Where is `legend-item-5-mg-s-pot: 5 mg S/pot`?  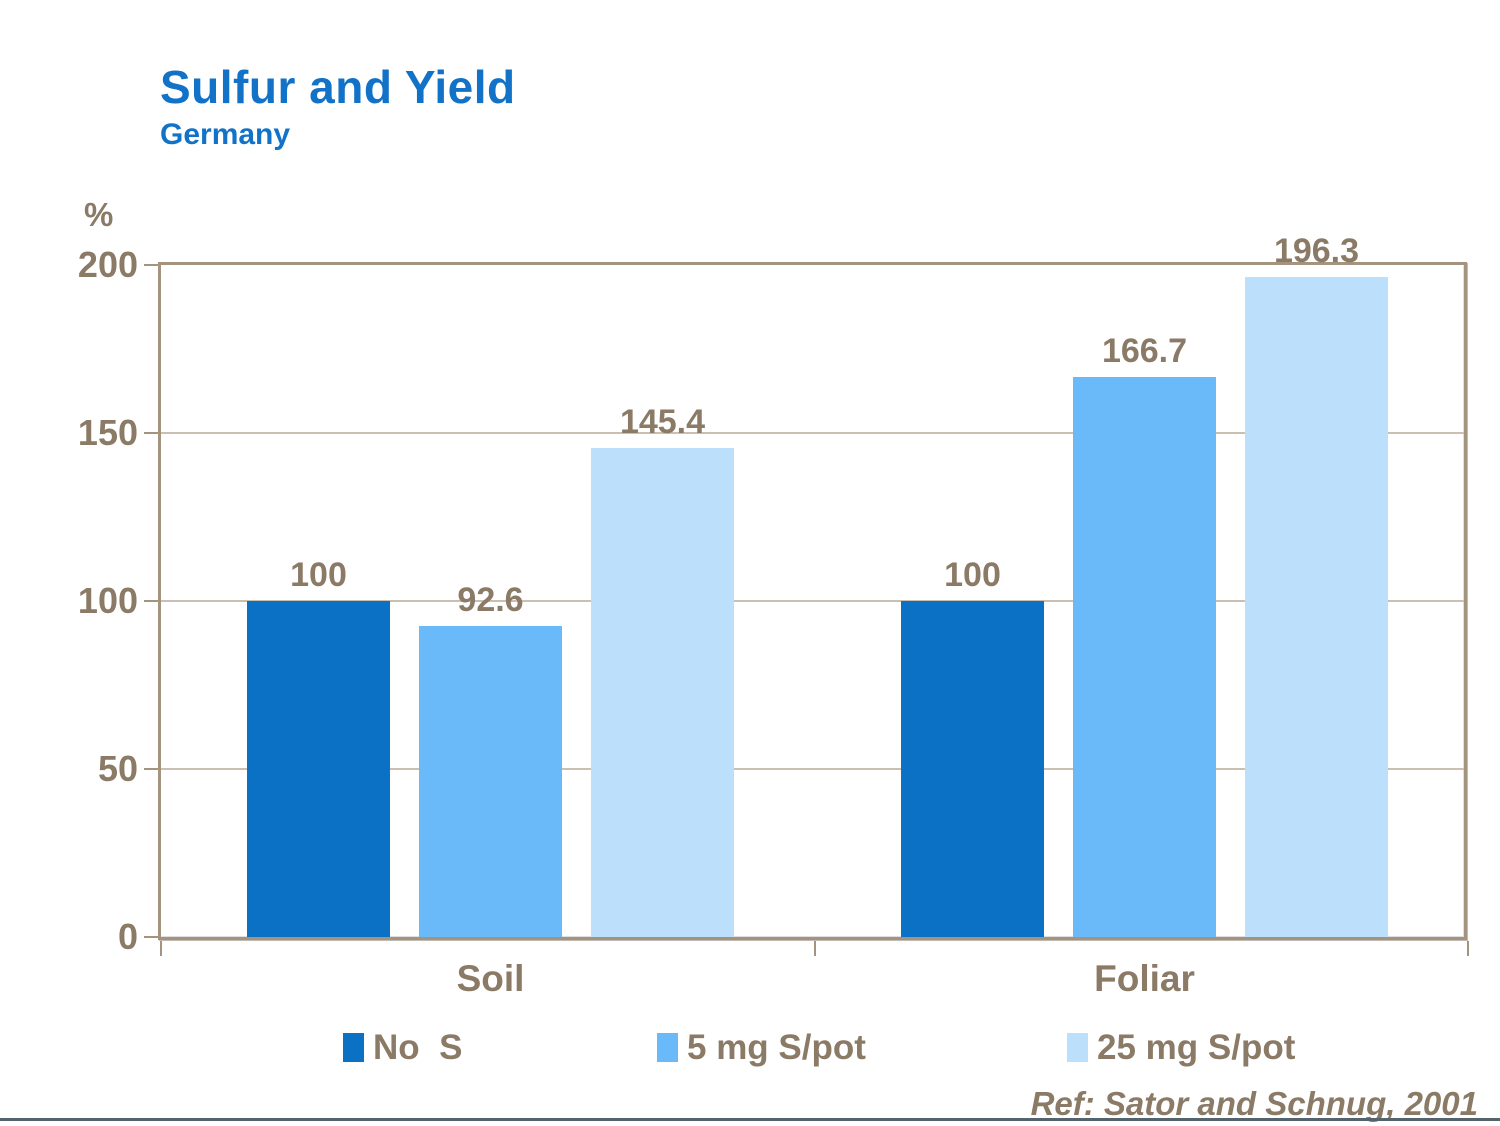
legend-item-5-mg-s-pot: 5 mg S/pot is located at coordinates (761, 1047).